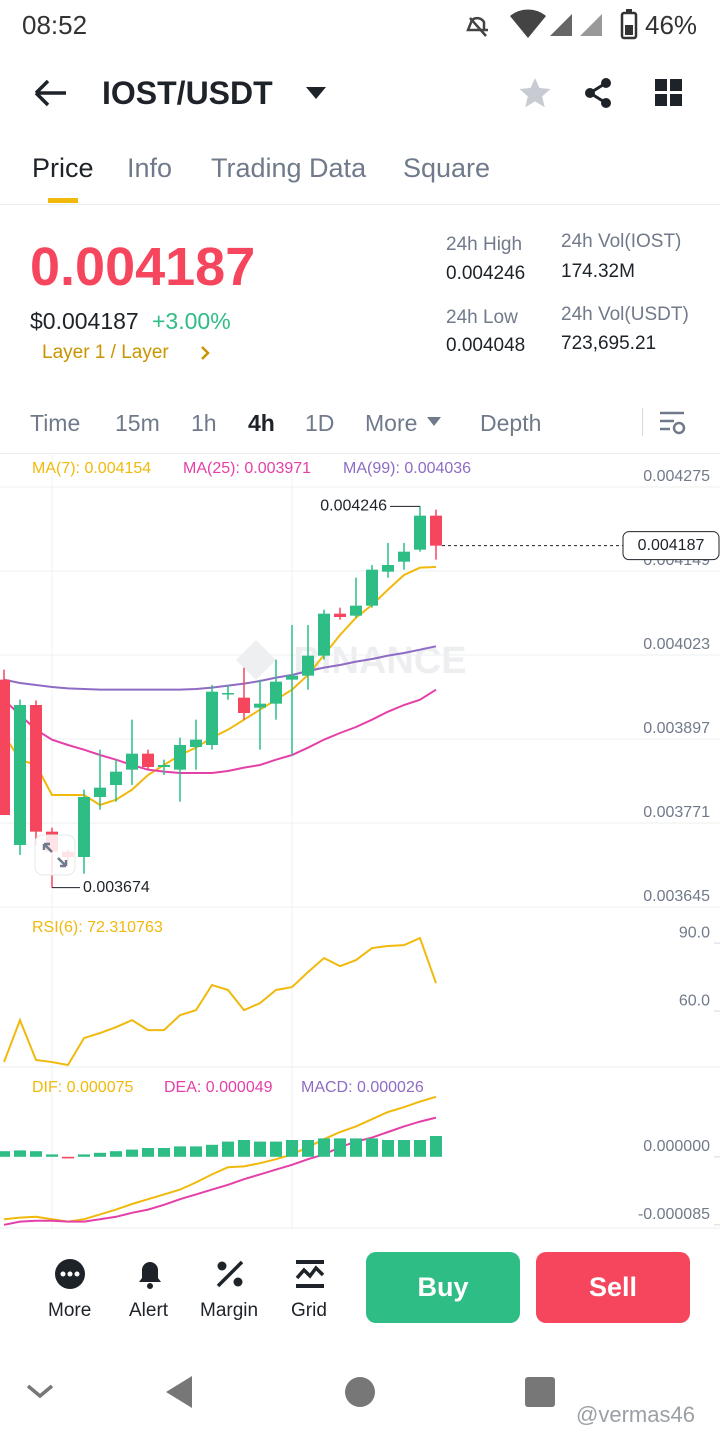 The height and width of the screenshot is (1440, 720). Describe the element at coordinates (316, 93) in the screenshot. I see `pair-dropdown` at that location.